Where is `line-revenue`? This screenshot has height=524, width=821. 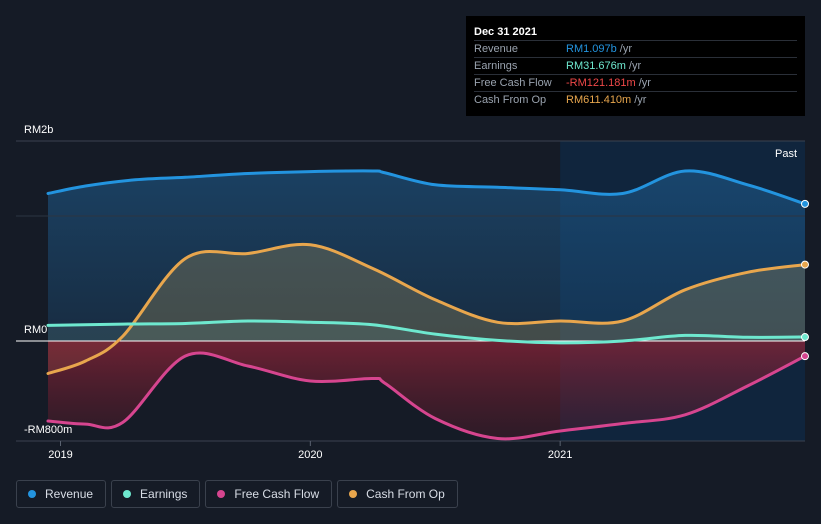 line-revenue is located at coordinates (426, 187).